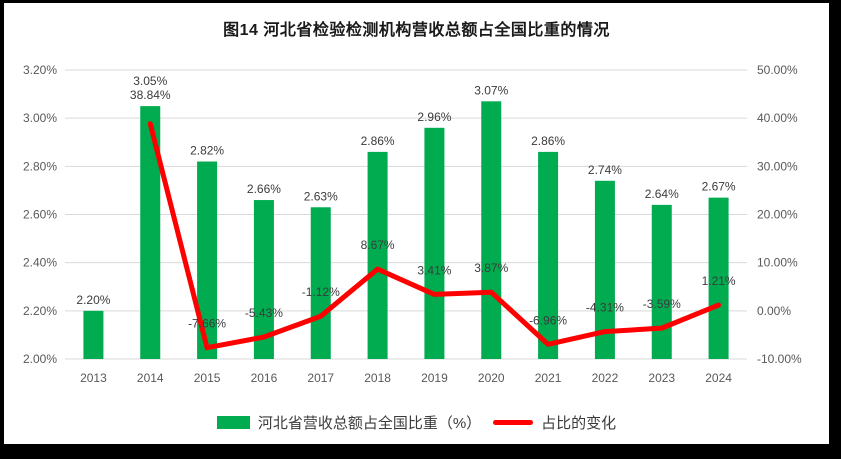 The height and width of the screenshot is (459, 841). I want to click on bar-label: 3.07%, so click(491, 90).